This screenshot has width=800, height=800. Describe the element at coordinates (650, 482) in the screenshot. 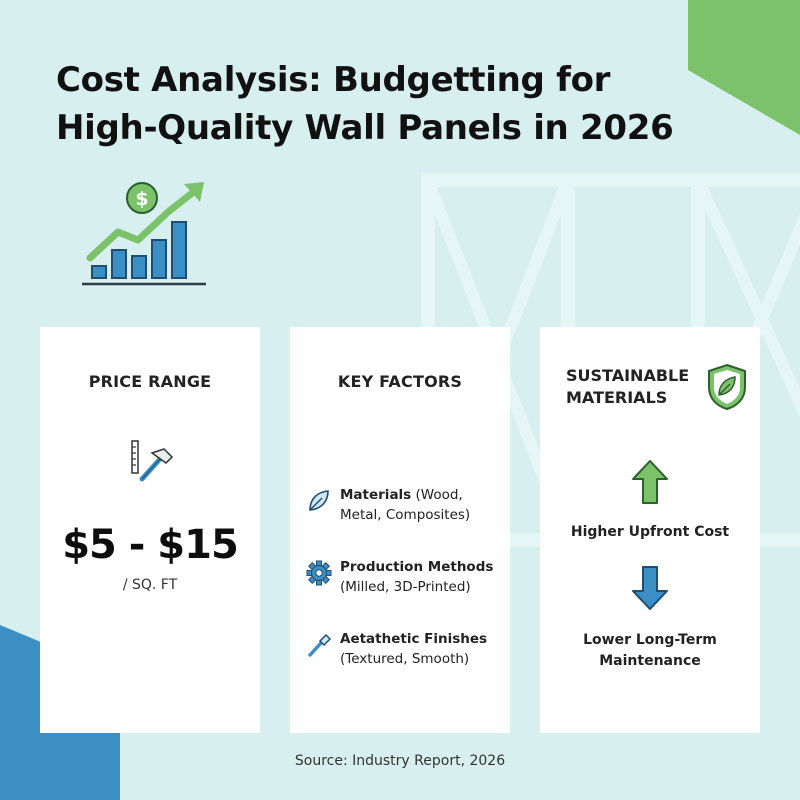

I see `arrow-up-icon` at that location.